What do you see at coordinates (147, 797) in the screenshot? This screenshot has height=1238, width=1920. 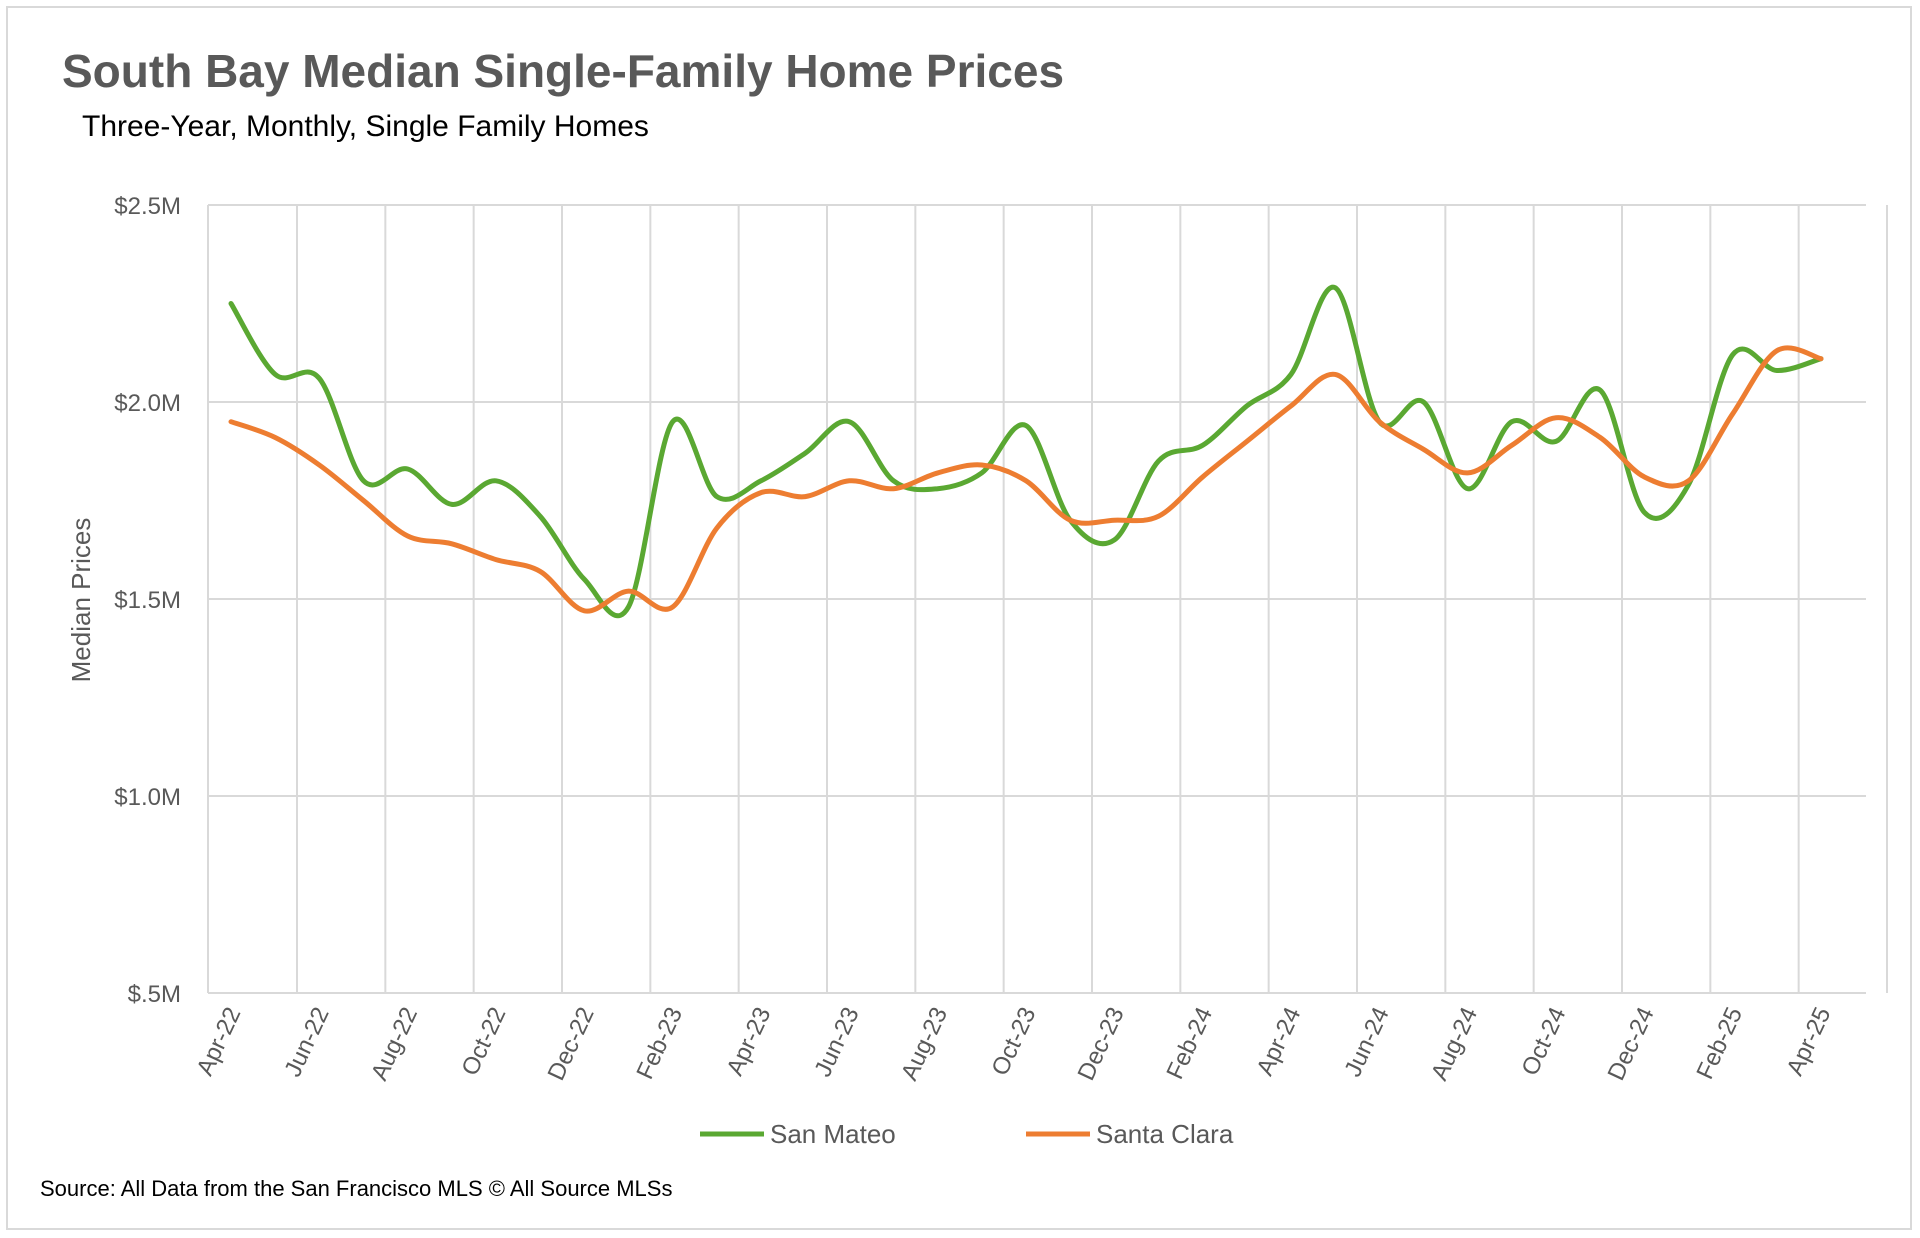 I see `y-tick-label: $1.0M` at bounding box center [147, 797].